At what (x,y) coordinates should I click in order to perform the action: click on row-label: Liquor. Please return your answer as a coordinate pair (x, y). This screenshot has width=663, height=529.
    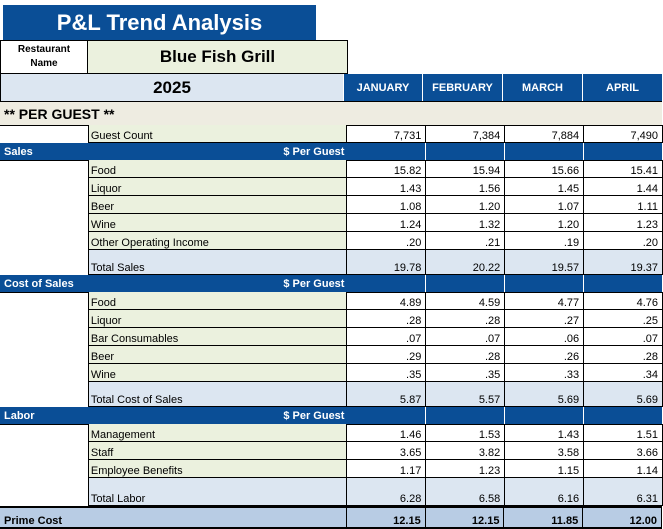
    Looking at the image, I should click on (217, 319).